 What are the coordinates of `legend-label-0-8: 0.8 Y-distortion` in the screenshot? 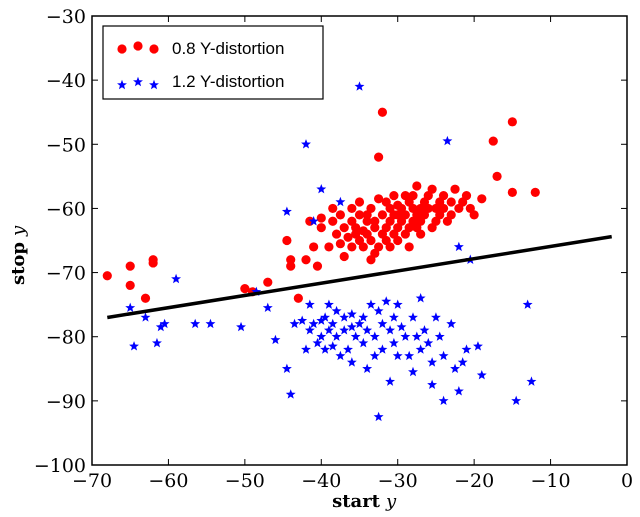 It's located at (228, 48).